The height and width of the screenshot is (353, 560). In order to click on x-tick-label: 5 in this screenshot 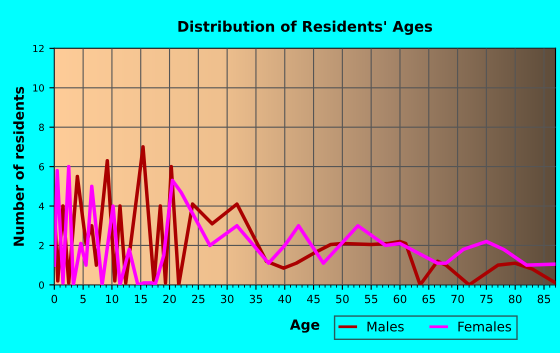, I will do `click(83, 299)`.